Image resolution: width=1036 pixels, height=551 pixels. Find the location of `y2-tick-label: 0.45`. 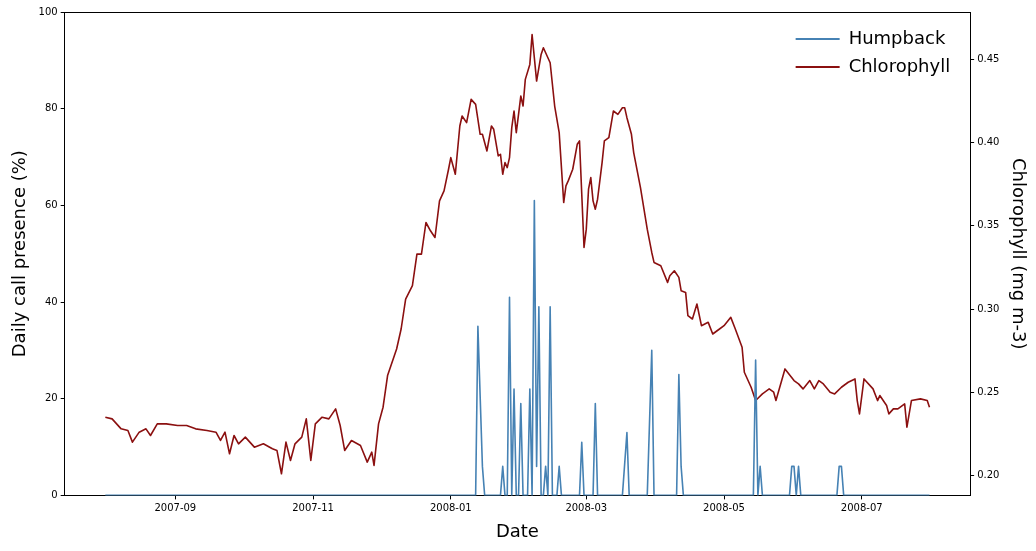

y2-tick-label: 0.45 is located at coordinates (988, 59).